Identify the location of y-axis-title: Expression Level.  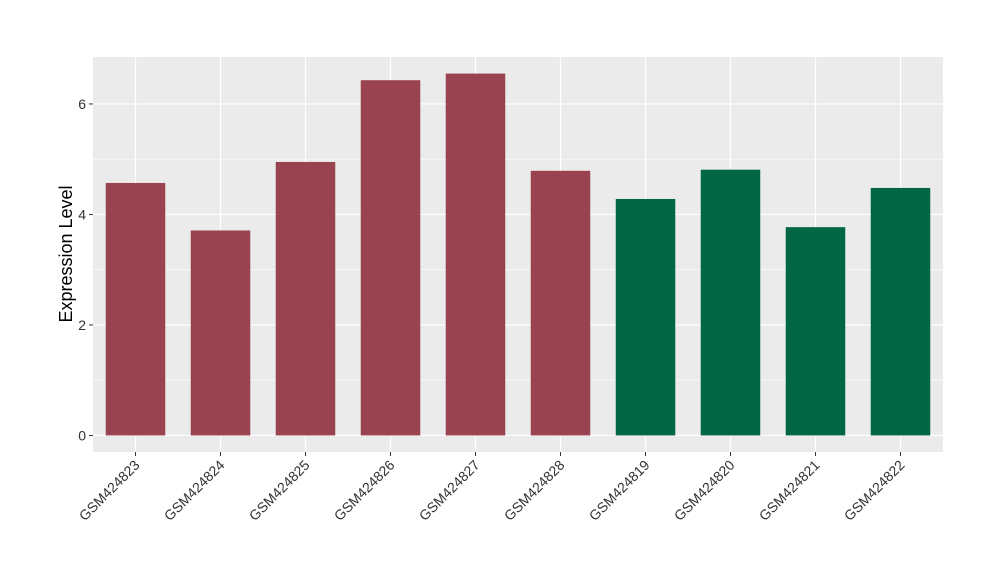
(66, 253).